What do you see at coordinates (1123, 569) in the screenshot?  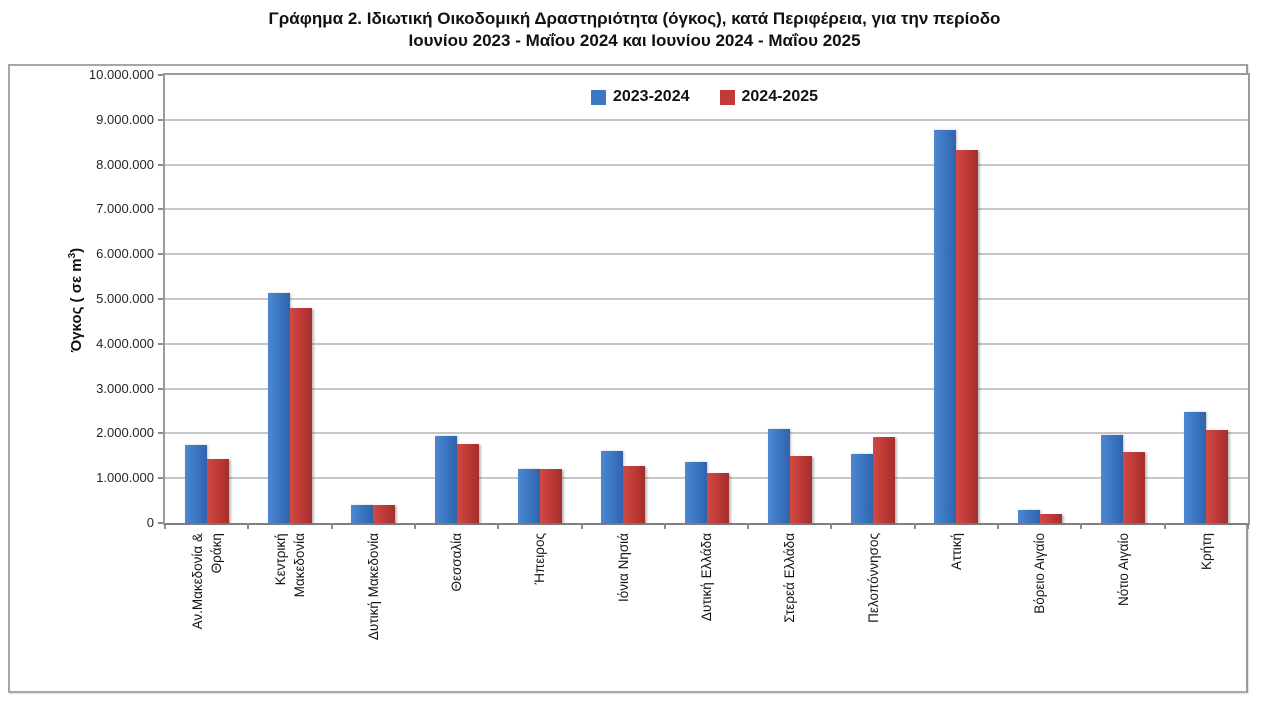 I see `x-category-label: Νότιο Αιγαίο` at bounding box center [1123, 569].